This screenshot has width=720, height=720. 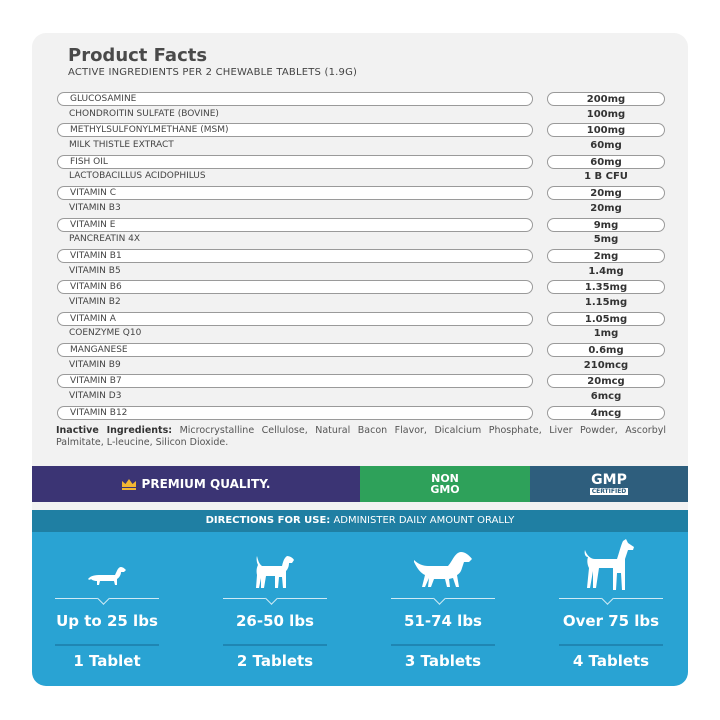 I want to click on ingredient-amount: 20mcg, so click(x=606, y=381).